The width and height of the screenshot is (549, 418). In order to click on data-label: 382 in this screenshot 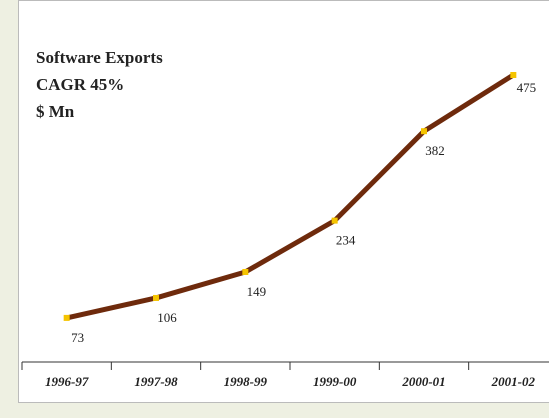, I will do `click(435, 150)`.